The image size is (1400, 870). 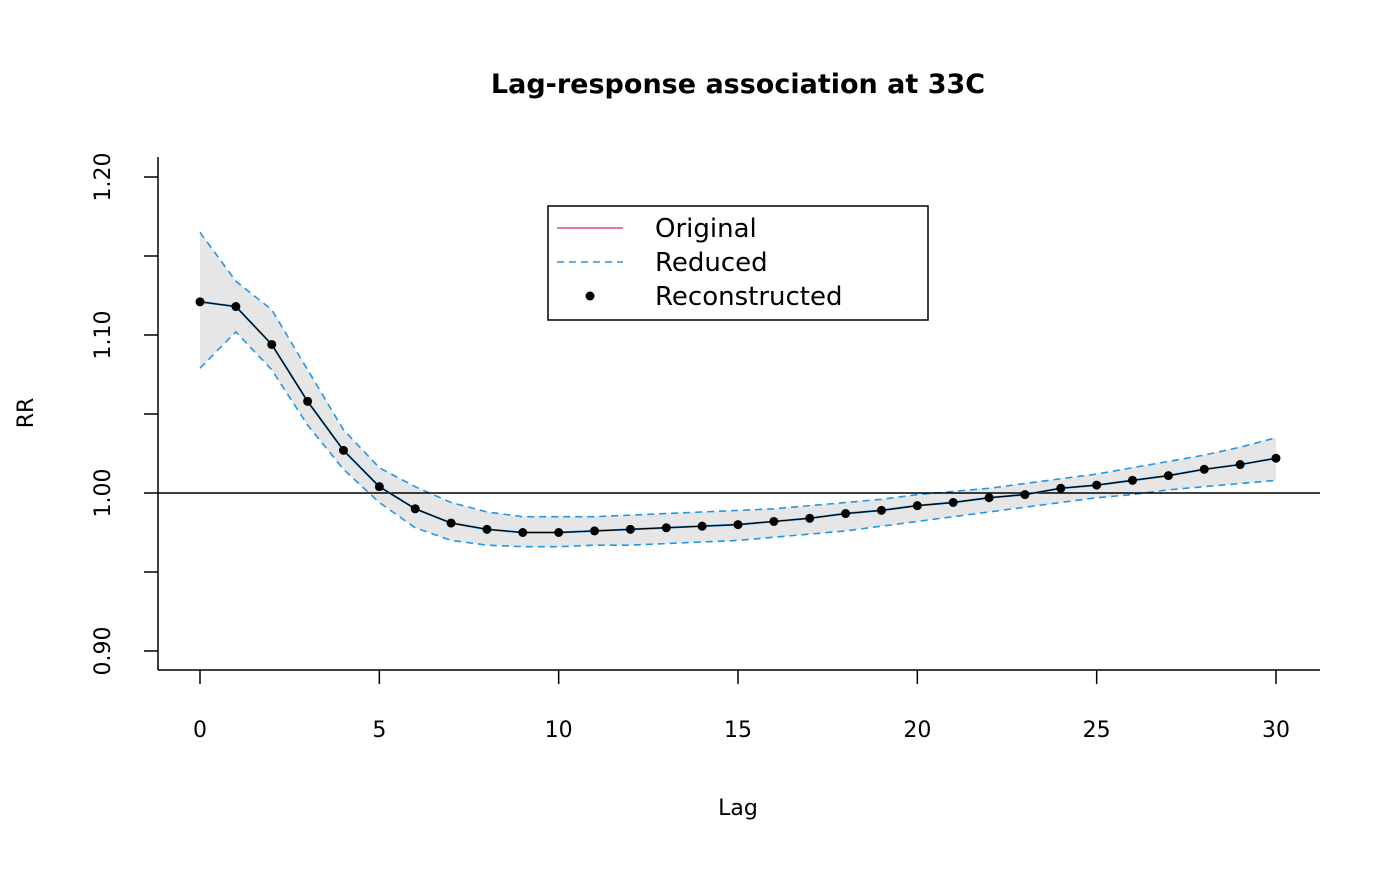 I want to click on legend-label-reconstructed: Reconstructed, so click(x=748, y=297).